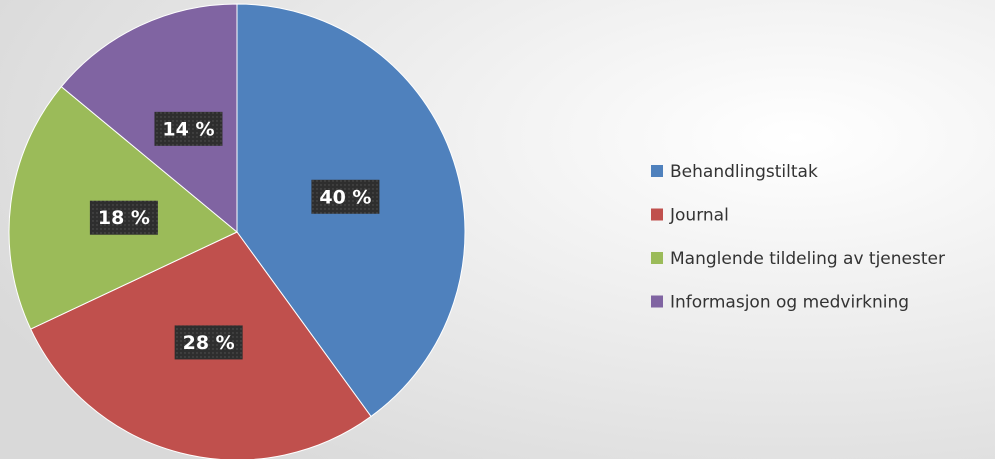 Image resolution: width=995 pixels, height=459 pixels. I want to click on pie-slice, so click(149, 118).